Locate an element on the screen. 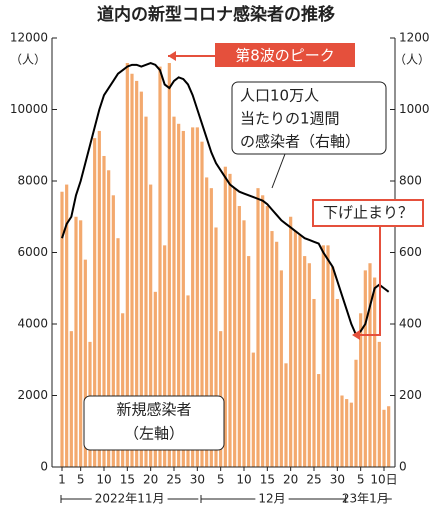 The image size is (433, 512). peak-box is located at coordinates (285, 55).